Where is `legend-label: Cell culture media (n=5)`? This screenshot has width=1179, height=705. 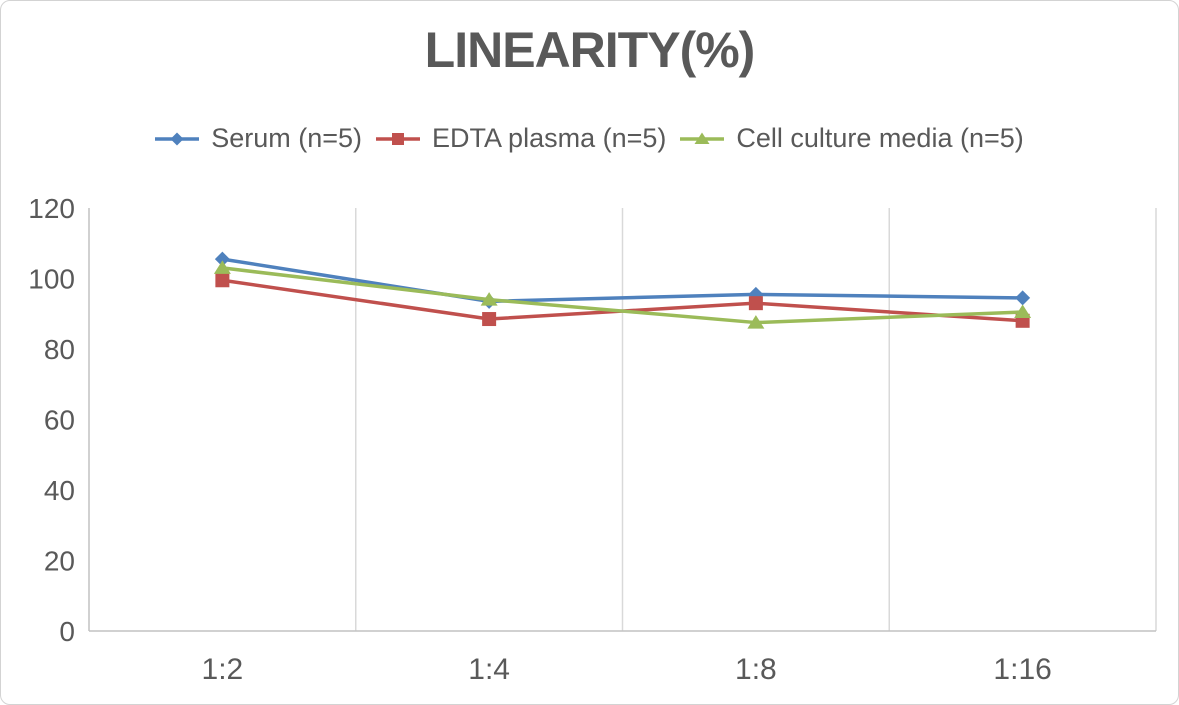
legend-label: Cell culture media (n=5) is located at coordinates (880, 138).